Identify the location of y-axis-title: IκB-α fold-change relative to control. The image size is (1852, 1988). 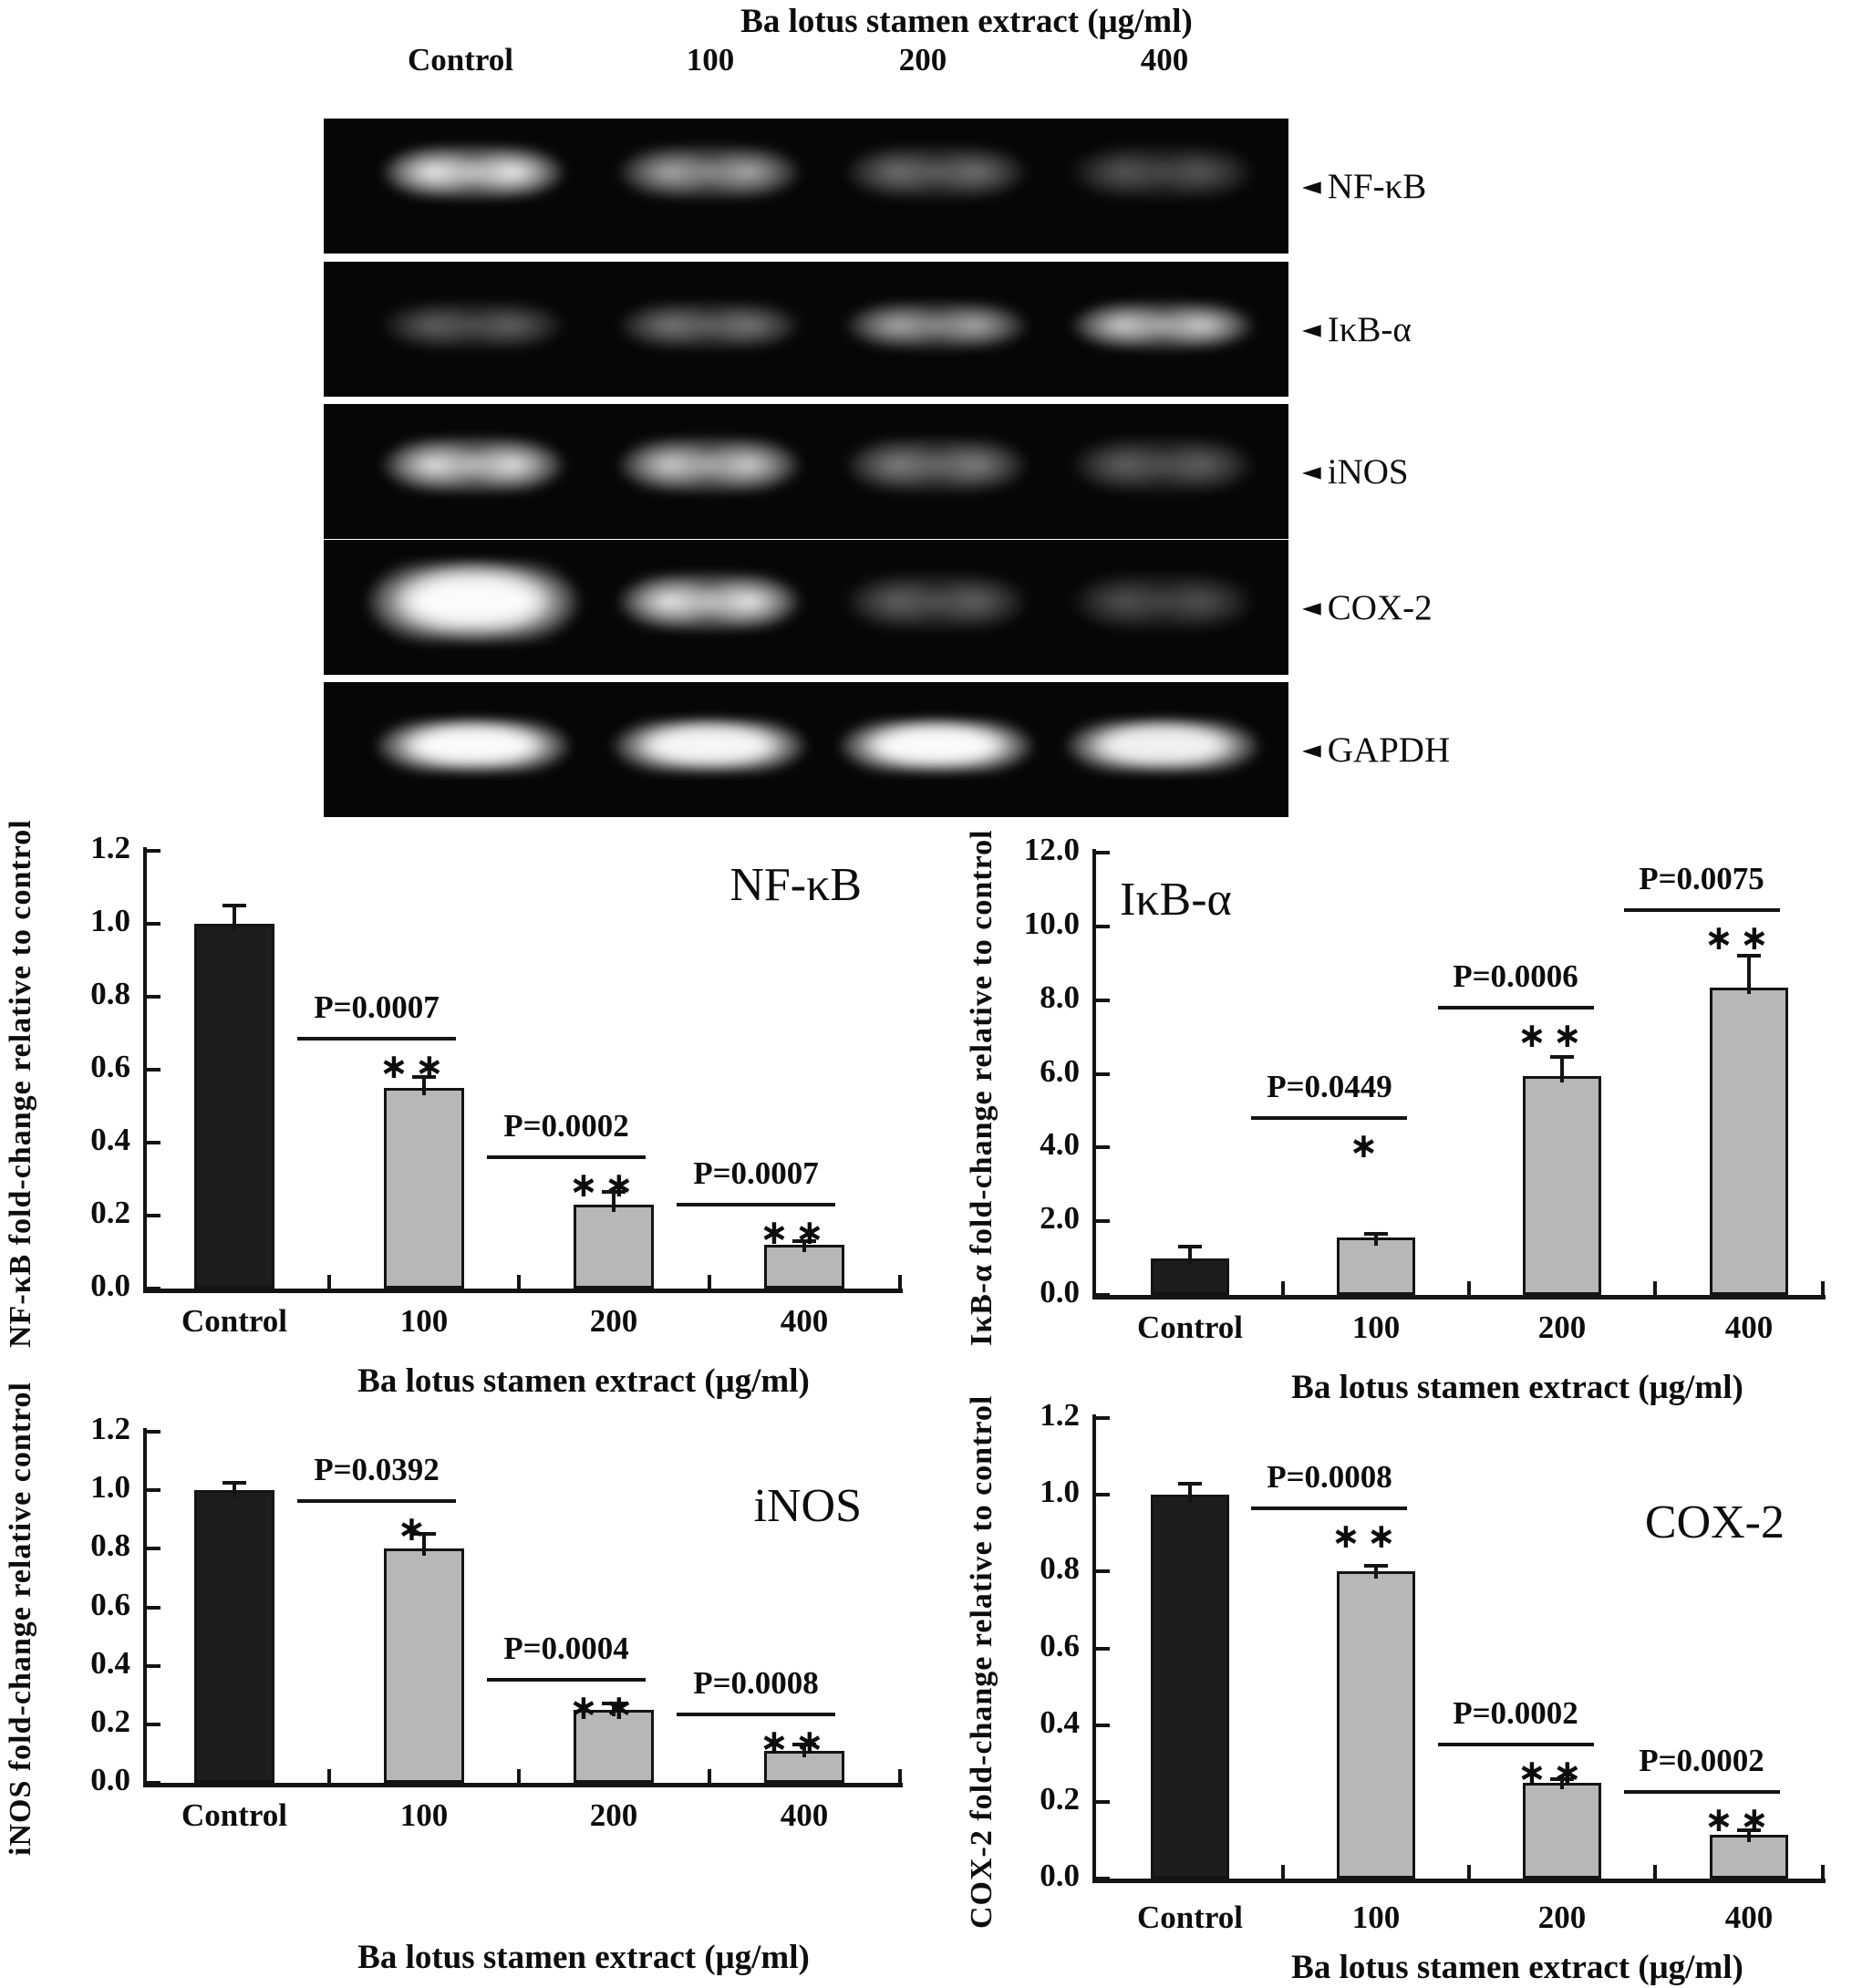
(982, 1087).